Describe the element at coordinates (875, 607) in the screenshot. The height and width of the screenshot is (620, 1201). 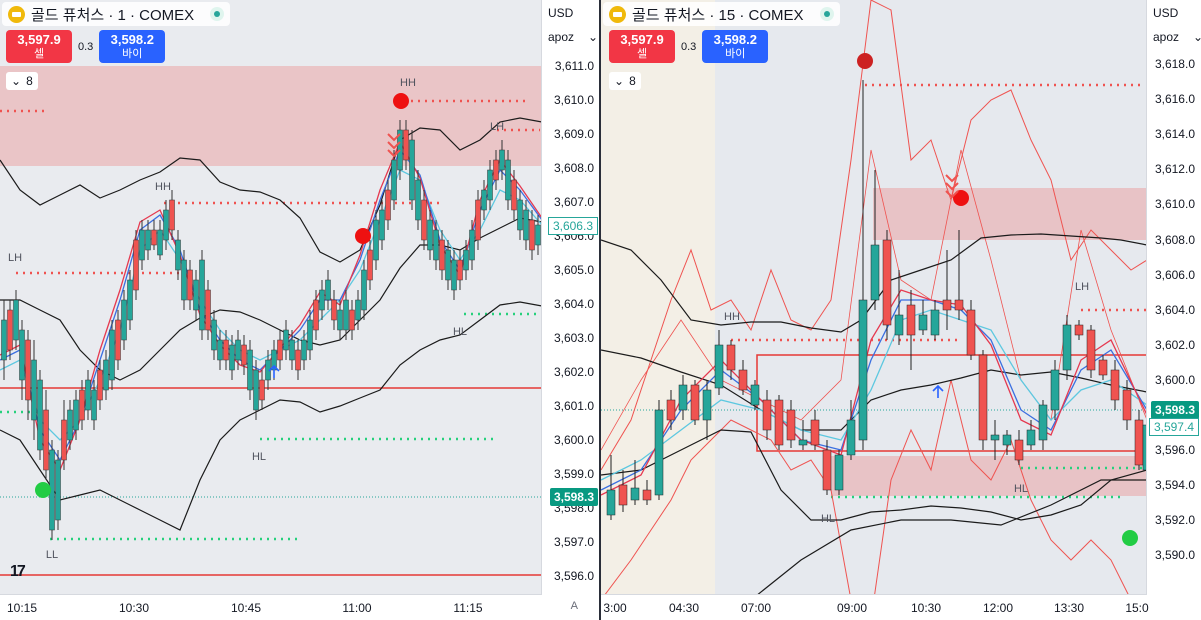
I see `time-axis: 3:00 04:30 07:00 09:00 10:30 12:00 13:30 15:0` at that location.